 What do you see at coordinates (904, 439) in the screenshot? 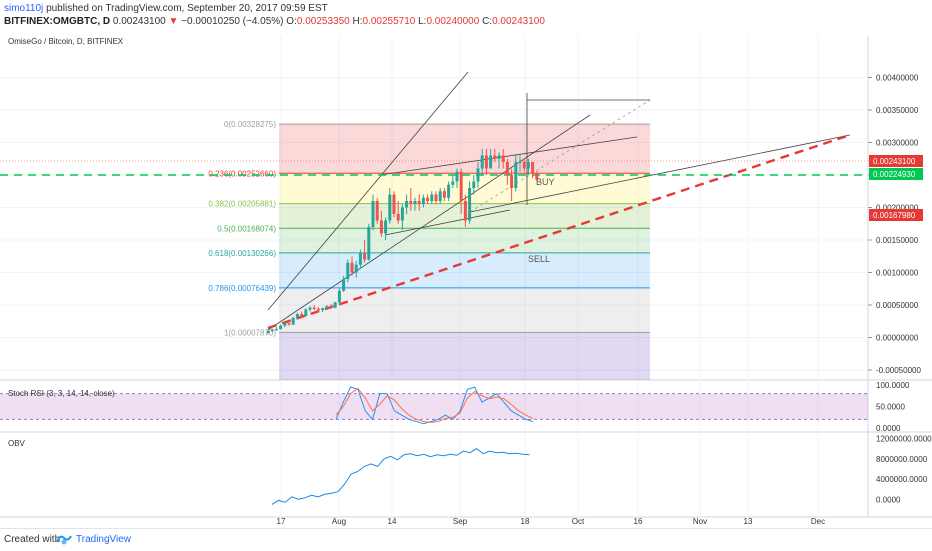
I see `obv-tick-label: 12000000.0000` at bounding box center [904, 439].